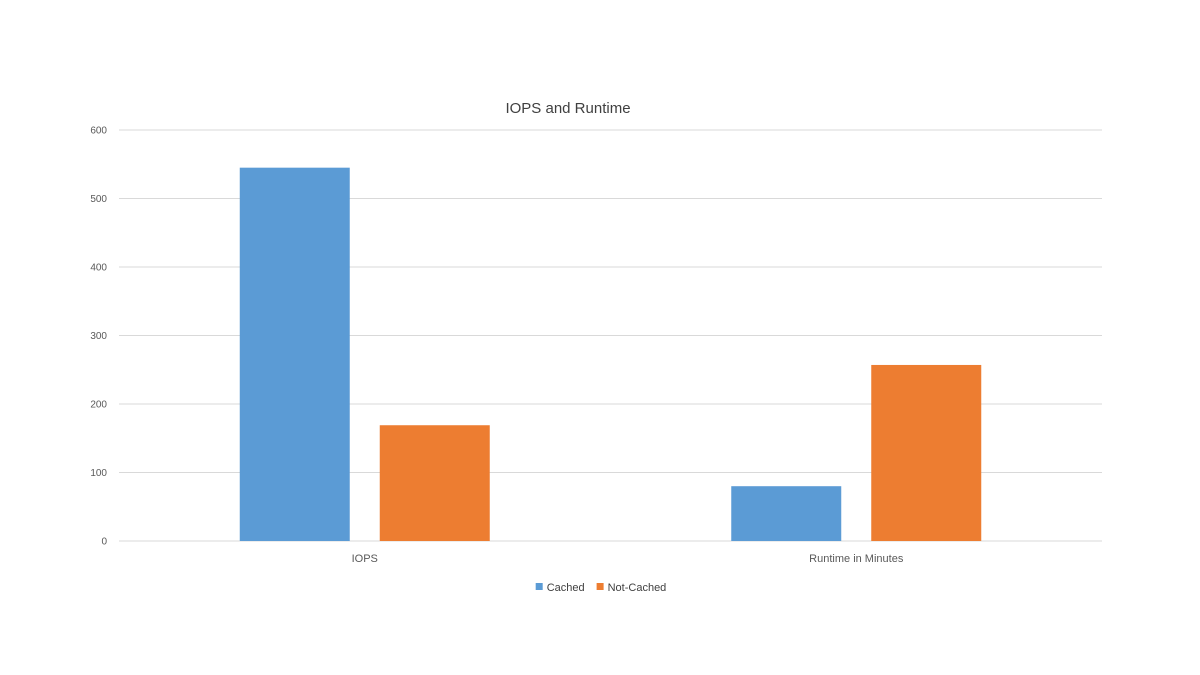  Describe the element at coordinates (98, 473) in the screenshot. I see `y-tick-label: 100` at that location.